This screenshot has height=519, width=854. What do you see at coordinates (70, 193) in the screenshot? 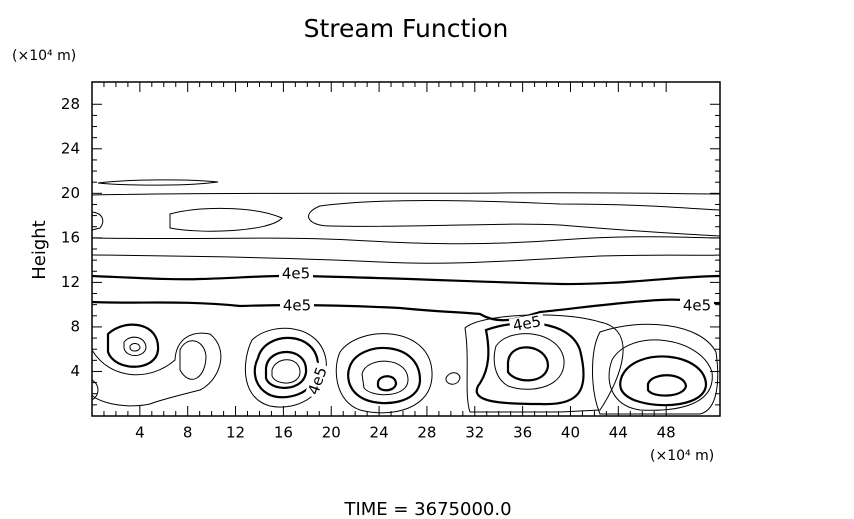
I see `y-tick-label: 20` at bounding box center [70, 193].